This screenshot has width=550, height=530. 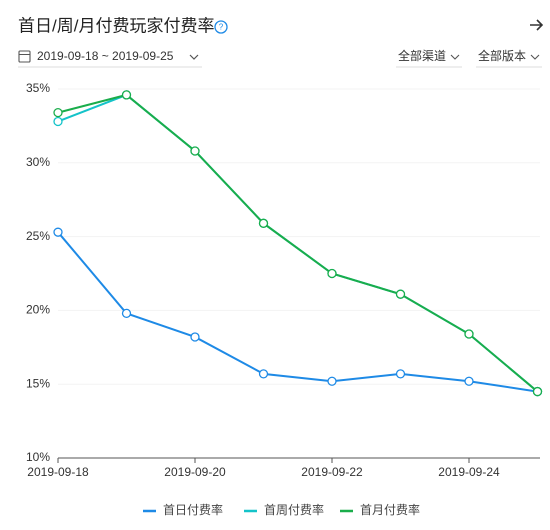 I want to click on date-picker: 2019-09-18 ~ 2019-09-25, so click(x=110, y=58).